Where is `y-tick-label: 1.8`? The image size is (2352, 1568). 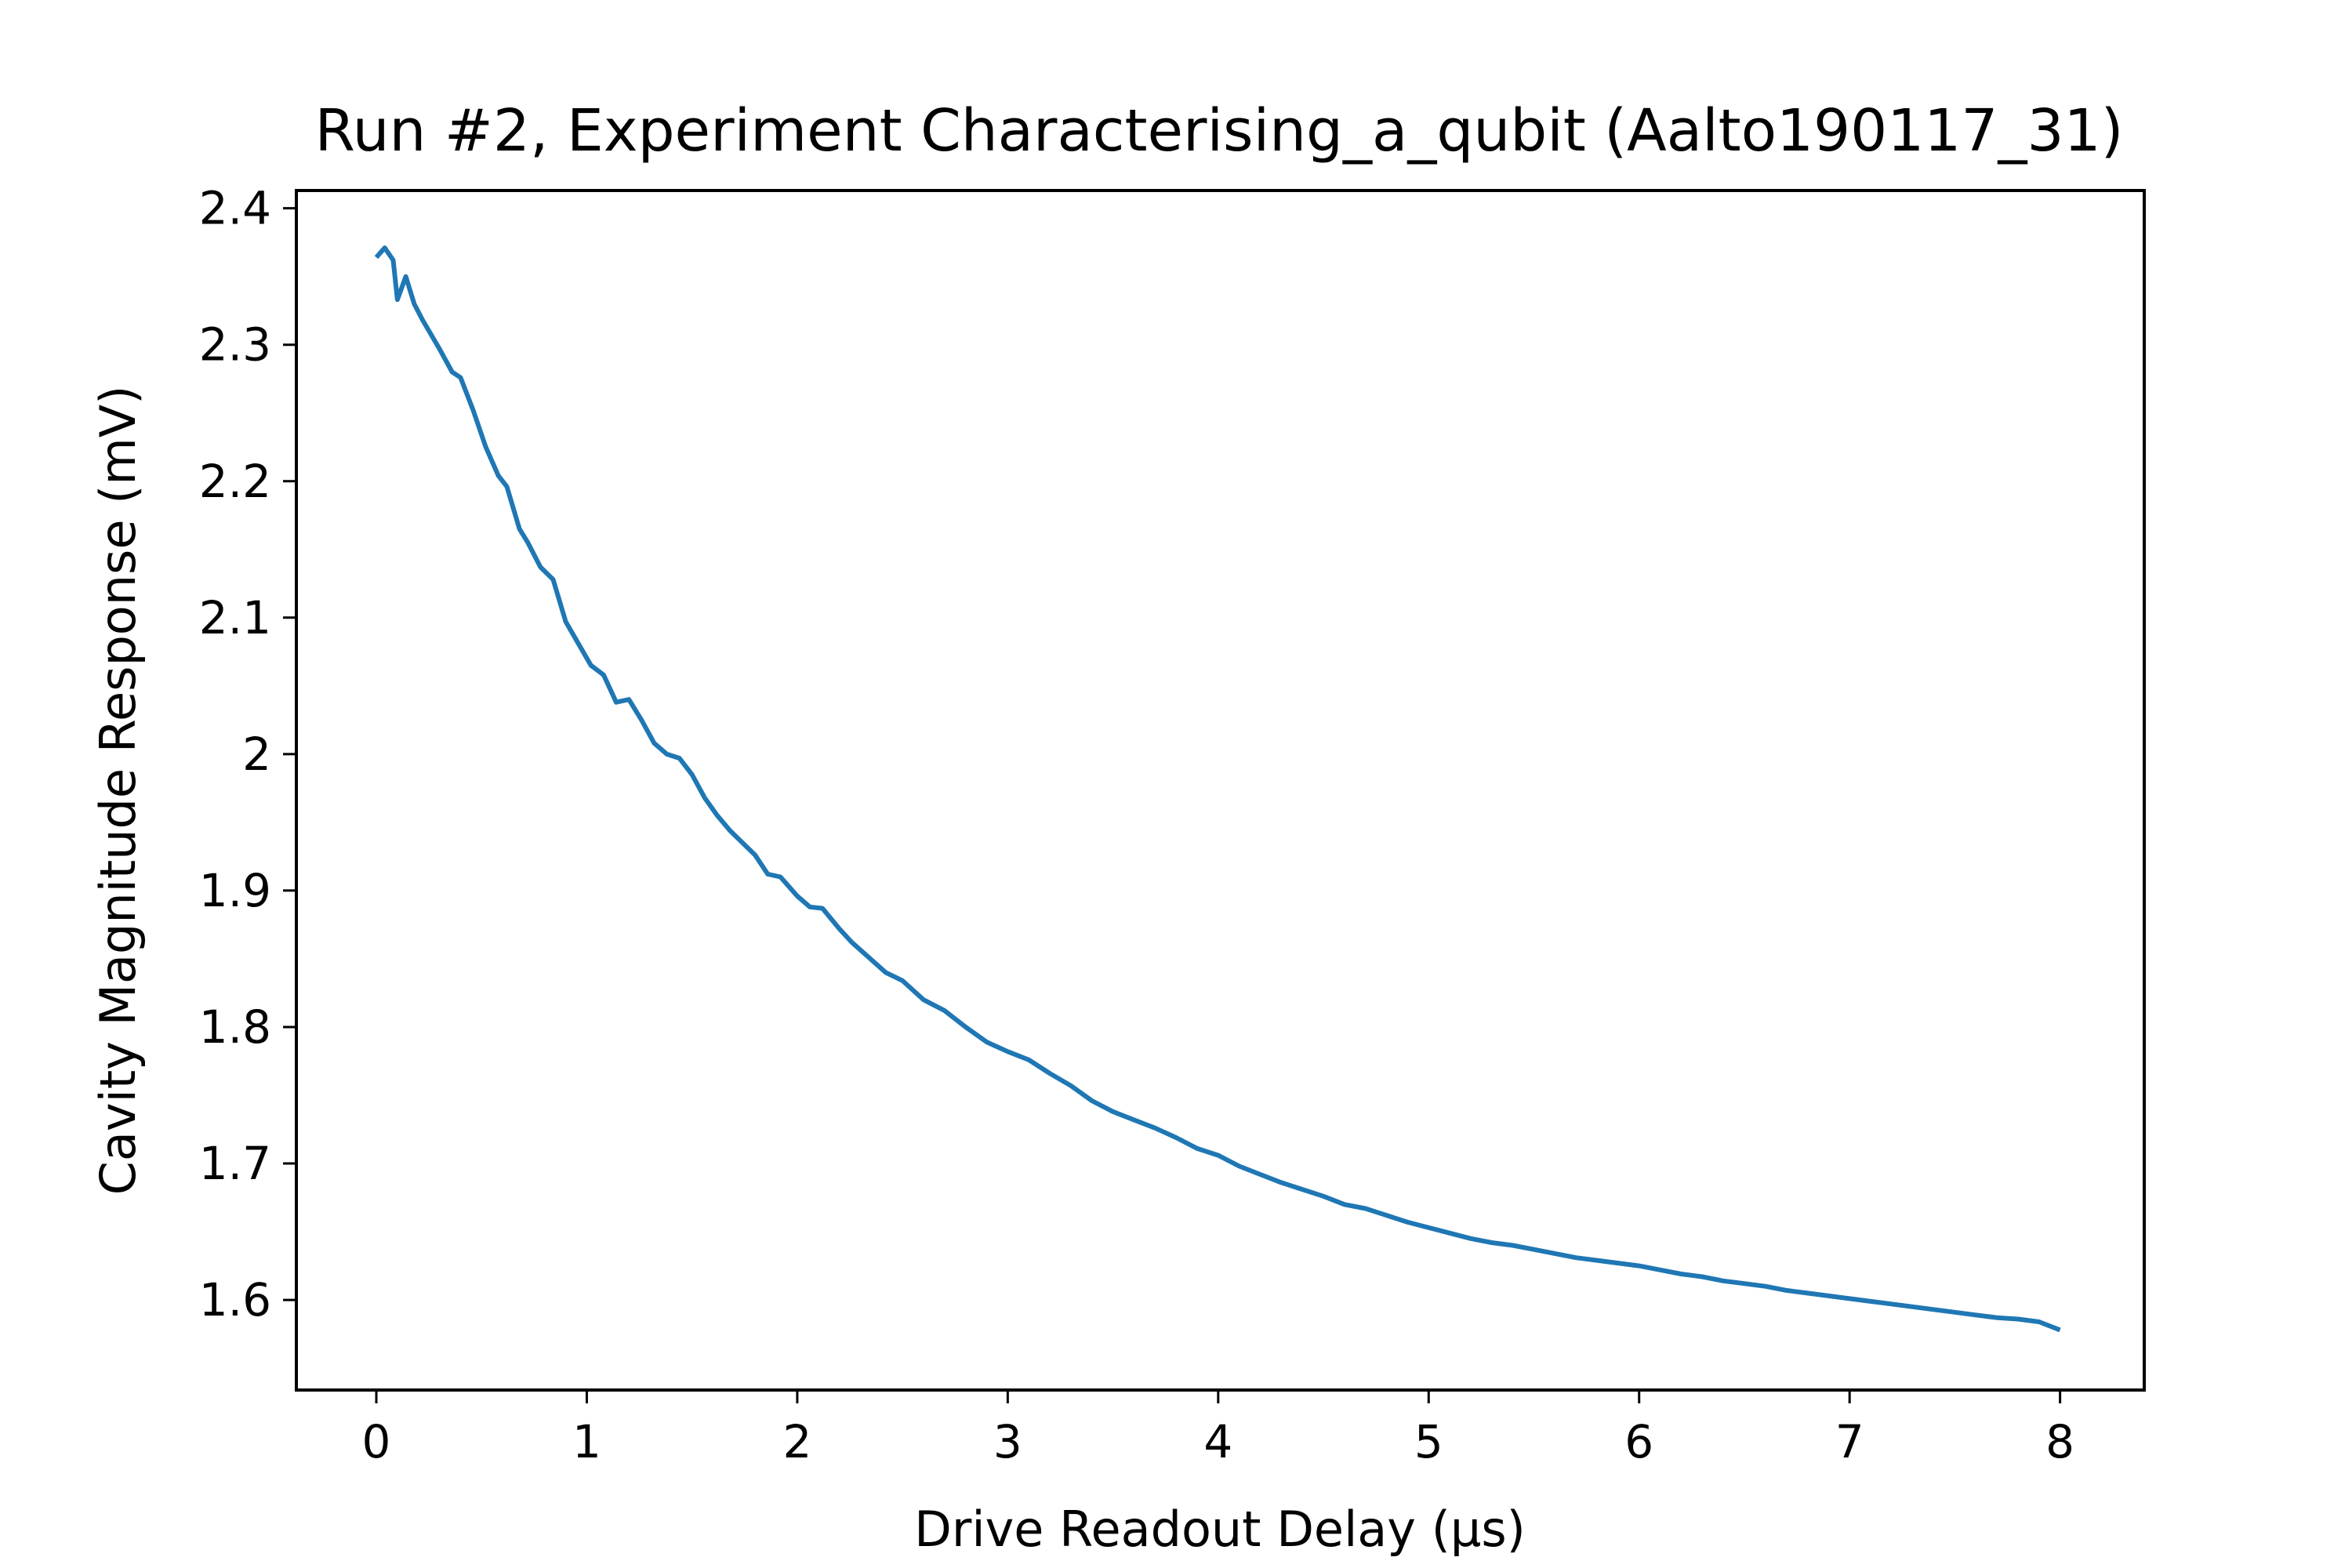
y-tick-label: 1.8 is located at coordinates (235, 1027).